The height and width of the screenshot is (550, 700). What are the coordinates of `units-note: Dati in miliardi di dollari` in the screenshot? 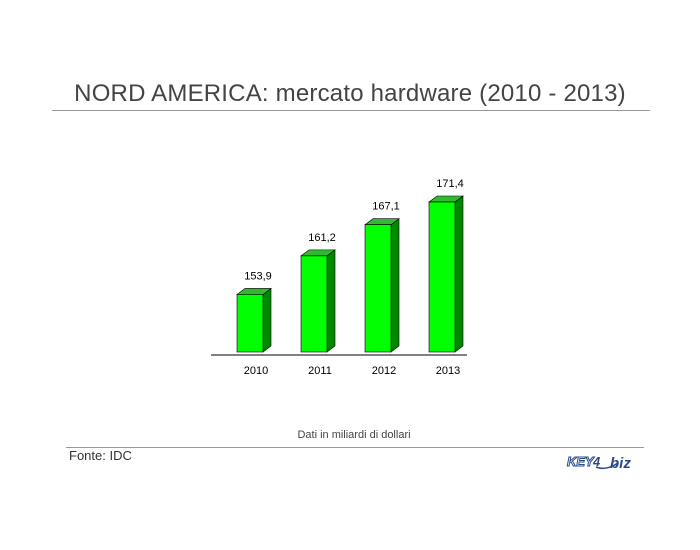 It's located at (354, 435).